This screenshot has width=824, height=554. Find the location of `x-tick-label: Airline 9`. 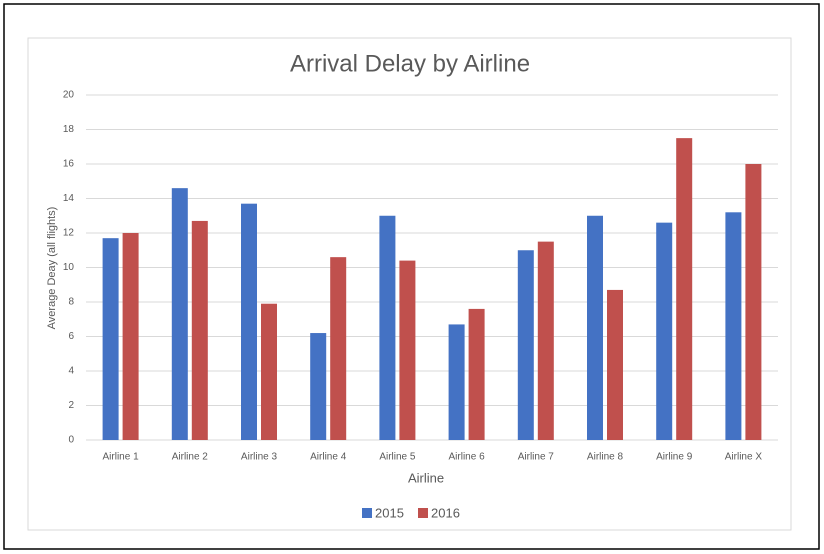

x-tick-label: Airline 9 is located at coordinates (674, 457).